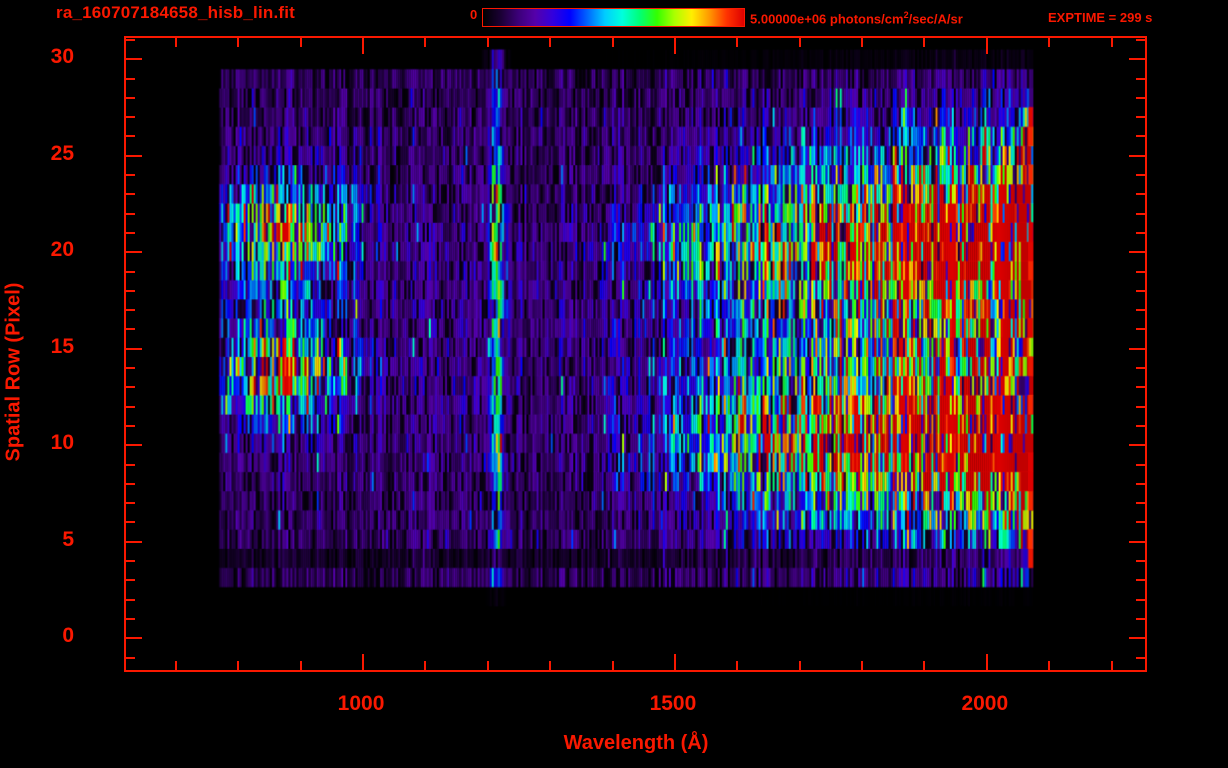 Image resolution: width=1228 pixels, height=768 pixels. Describe the element at coordinates (1100, 17) in the screenshot. I see `exptime-label: EXPTIME = 299 s` at that location.